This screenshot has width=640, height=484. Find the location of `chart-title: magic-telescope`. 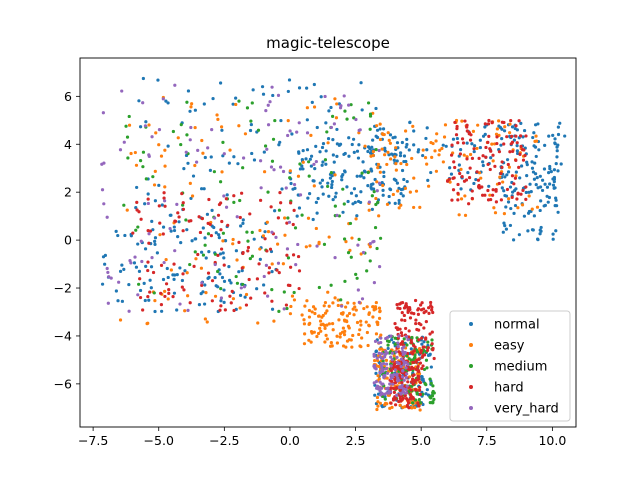

chart-title: magic-telescope is located at coordinates (328, 43).